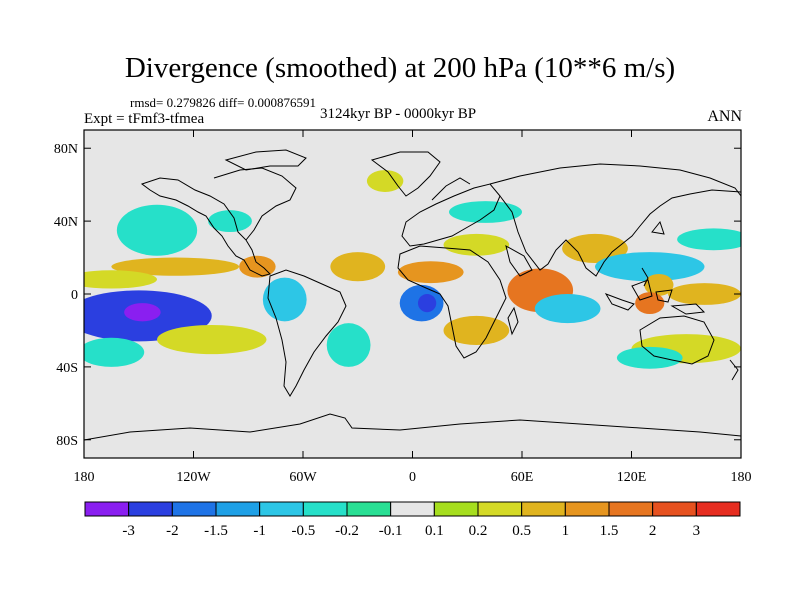  What do you see at coordinates (303, 531) in the screenshot?
I see `colorbar-label: -0.5` at bounding box center [303, 531].